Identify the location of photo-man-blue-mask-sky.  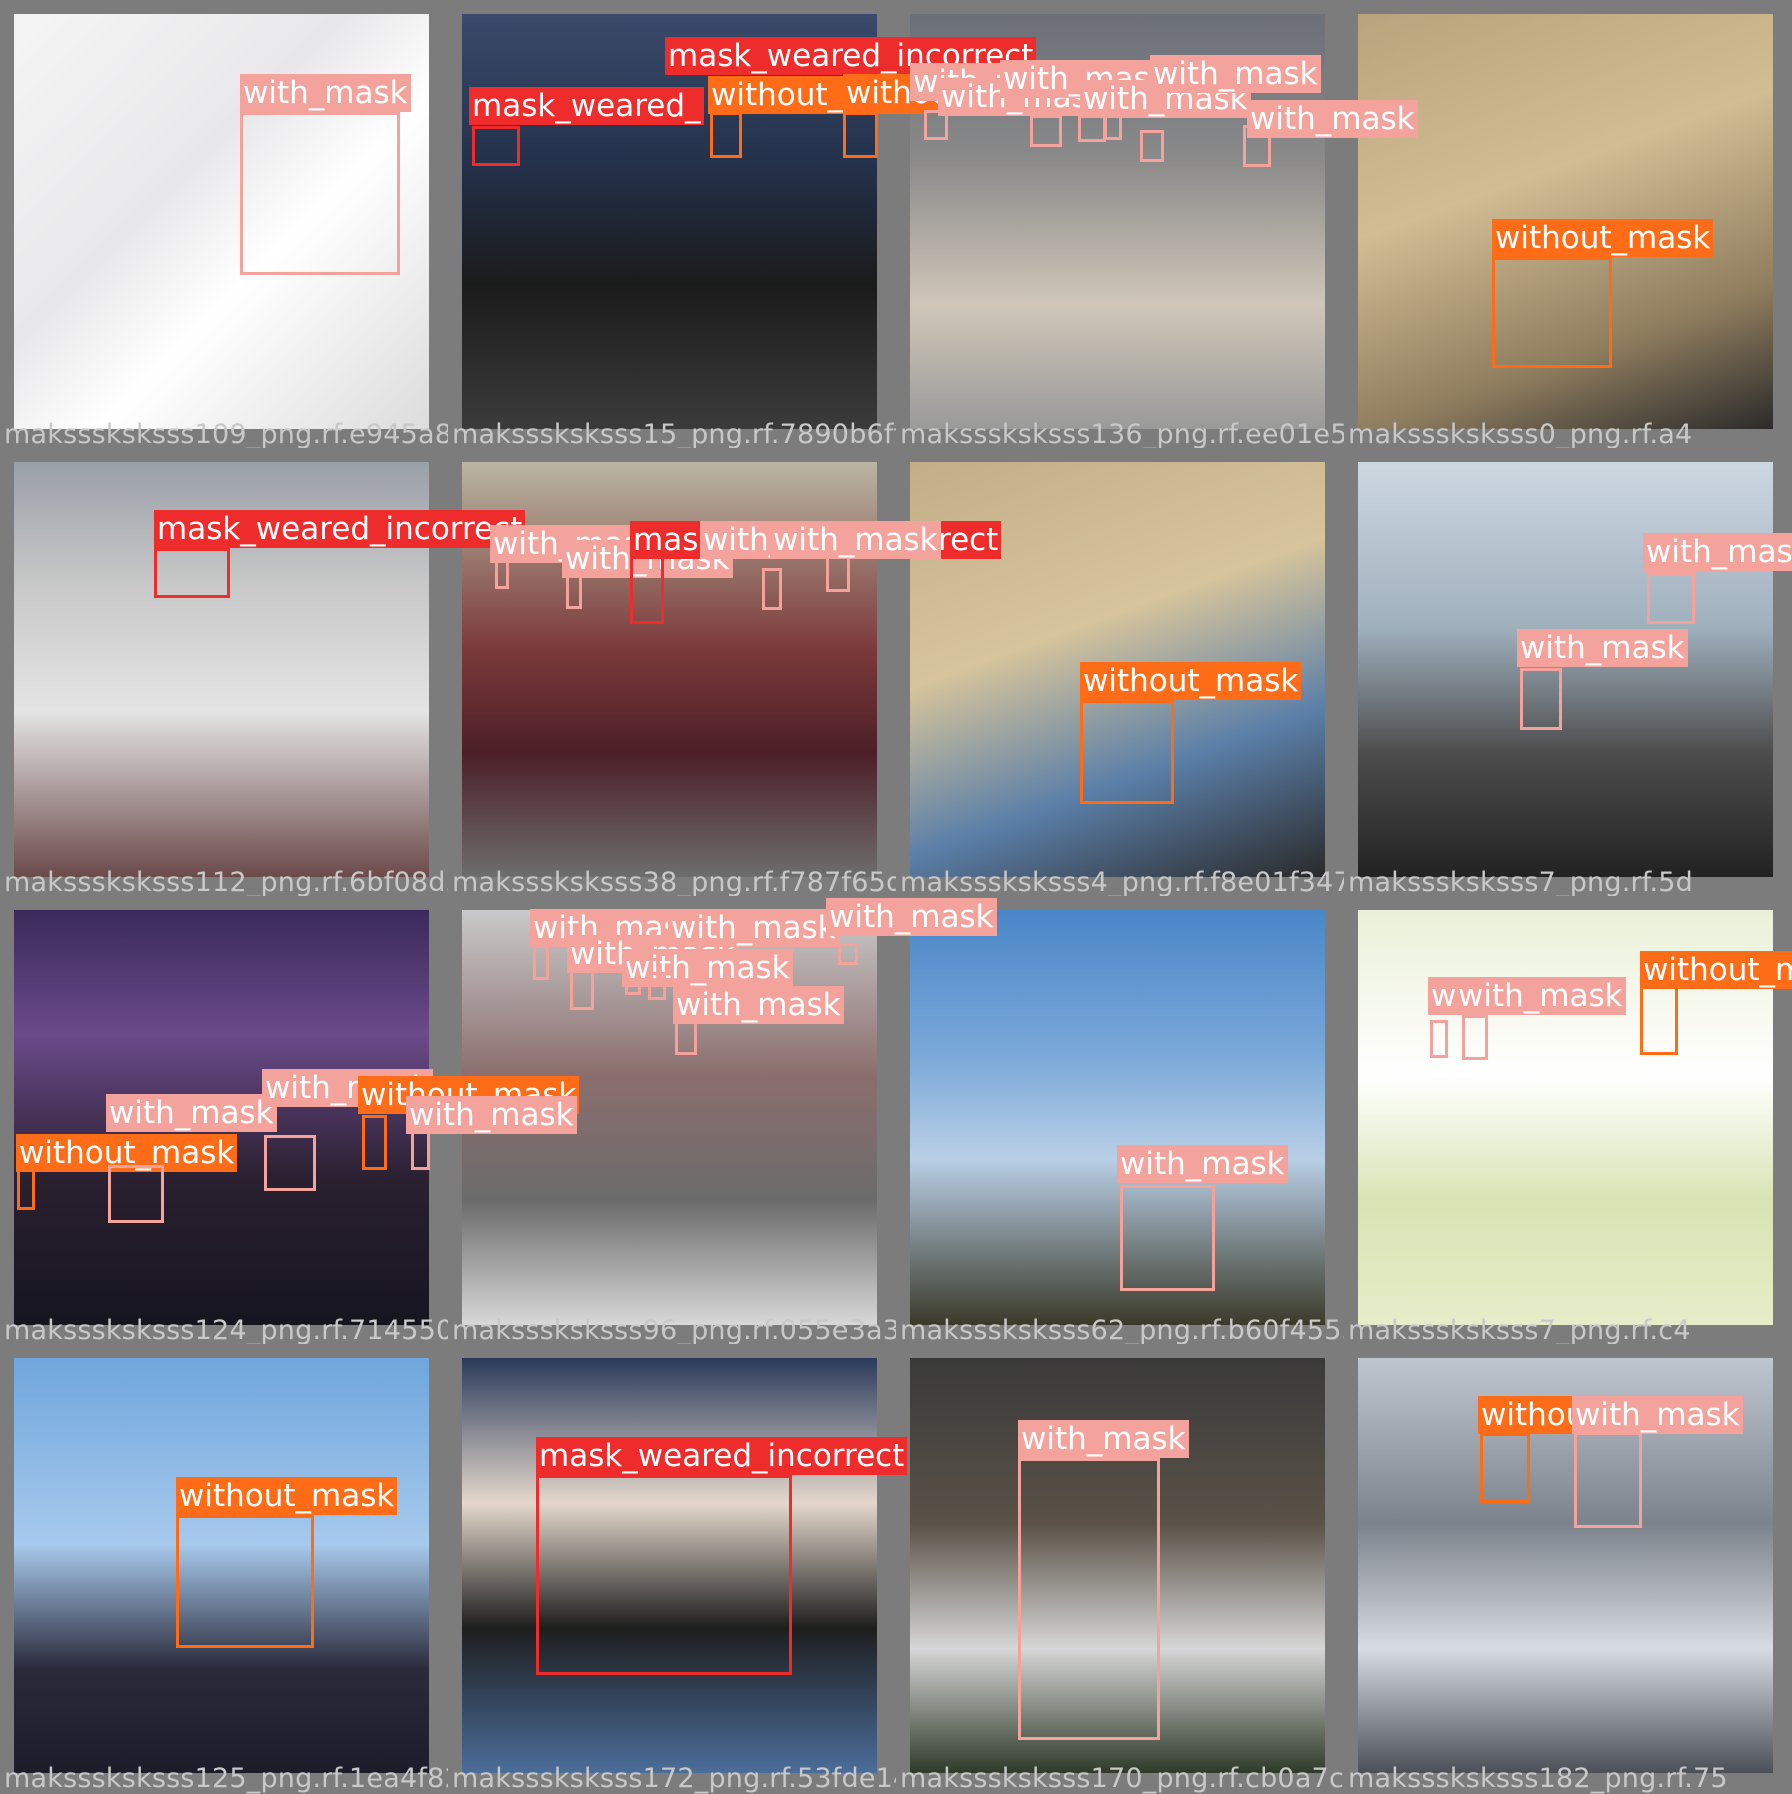
(1117, 1117).